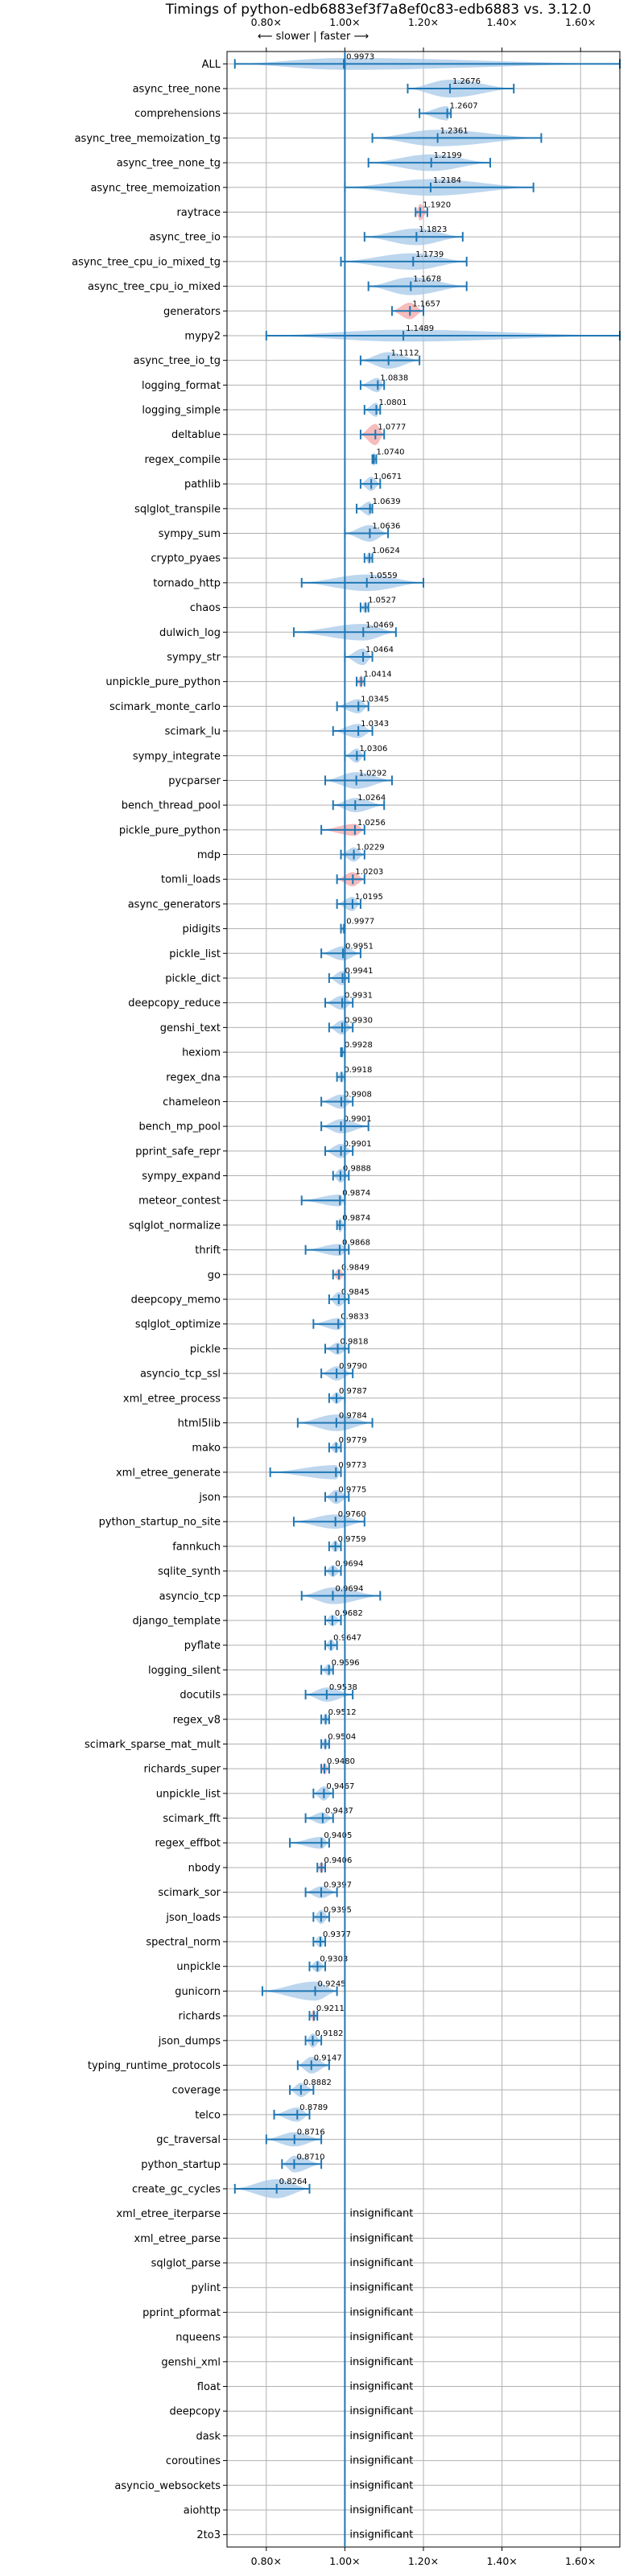 The height and width of the screenshot is (2576, 644). What do you see at coordinates (171, 806) in the screenshot?
I see `category-label: bench_thread_pool` at bounding box center [171, 806].